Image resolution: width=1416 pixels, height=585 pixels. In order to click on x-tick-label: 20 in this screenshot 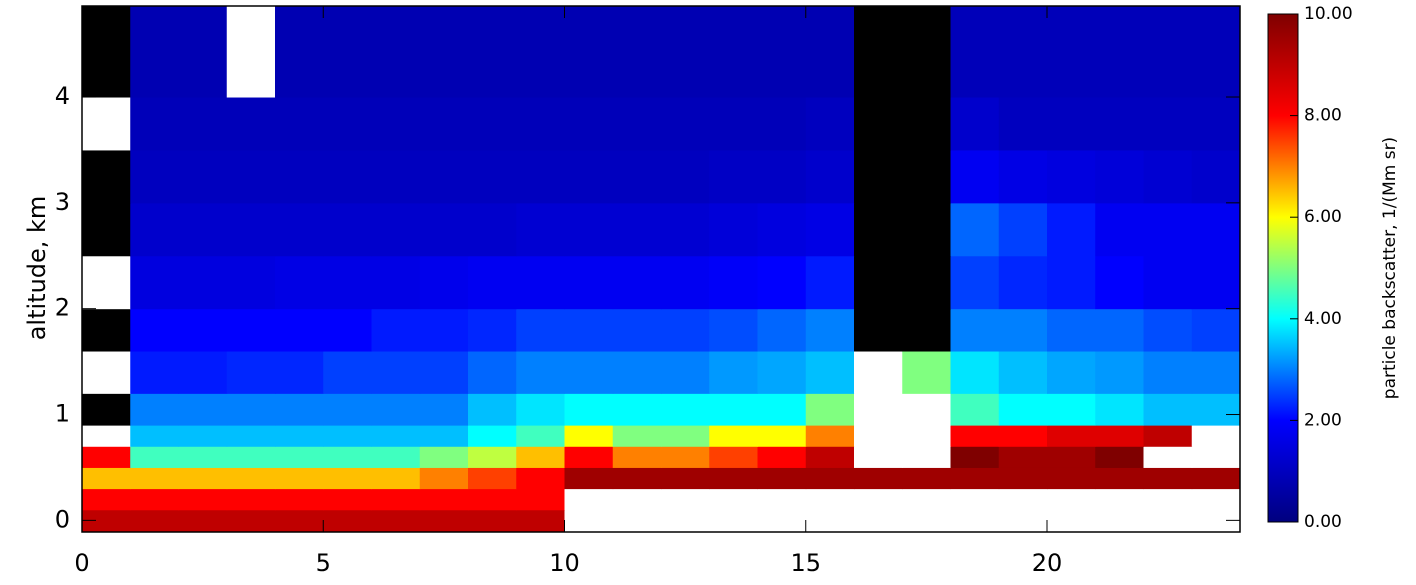, I will do `click(1047, 563)`.